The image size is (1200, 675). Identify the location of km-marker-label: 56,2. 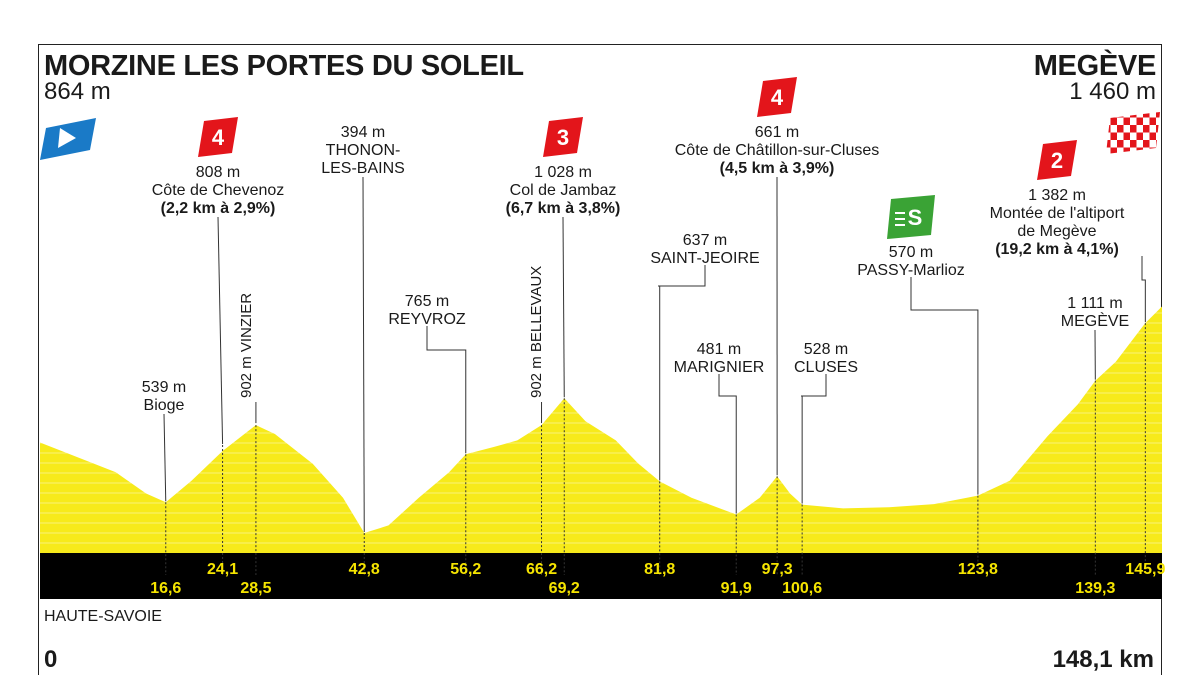
(465, 569).